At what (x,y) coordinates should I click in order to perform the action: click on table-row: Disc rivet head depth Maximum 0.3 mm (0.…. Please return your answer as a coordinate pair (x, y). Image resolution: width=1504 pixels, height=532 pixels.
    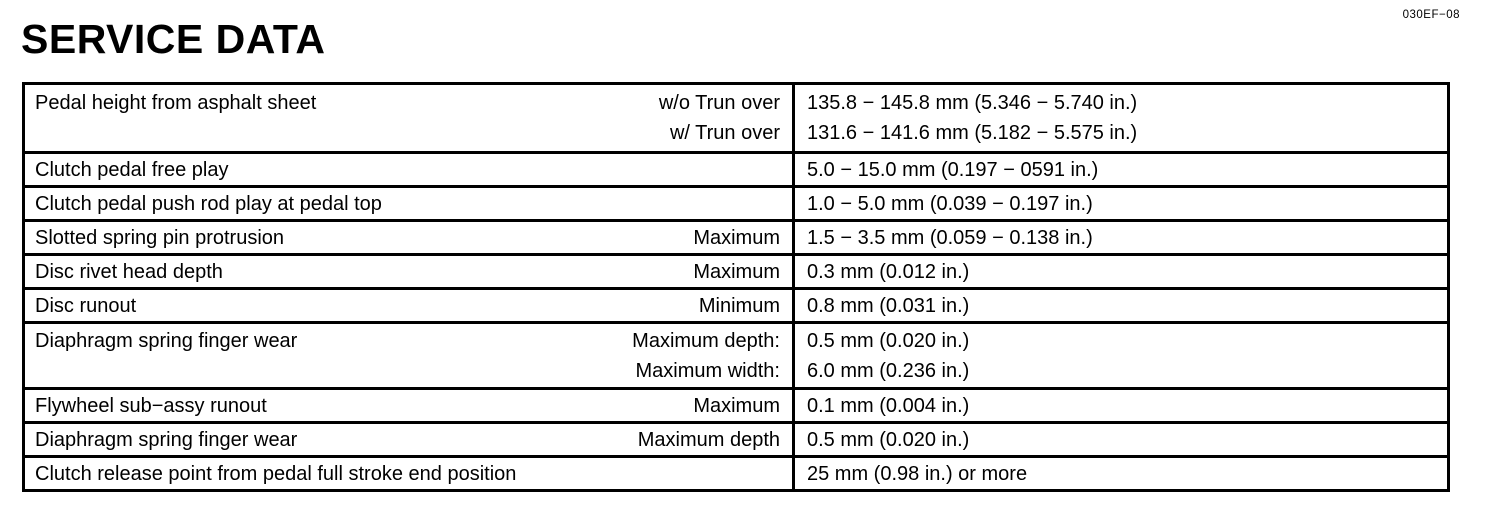
    Looking at the image, I should click on (736, 270).